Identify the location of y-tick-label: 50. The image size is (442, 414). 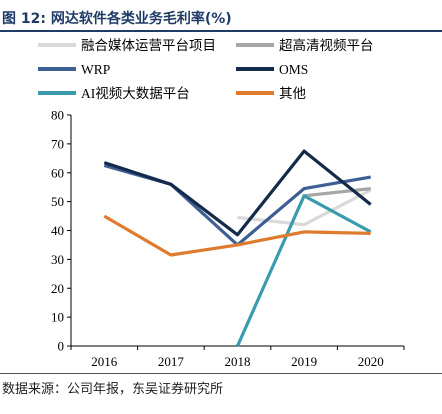
(57, 201).